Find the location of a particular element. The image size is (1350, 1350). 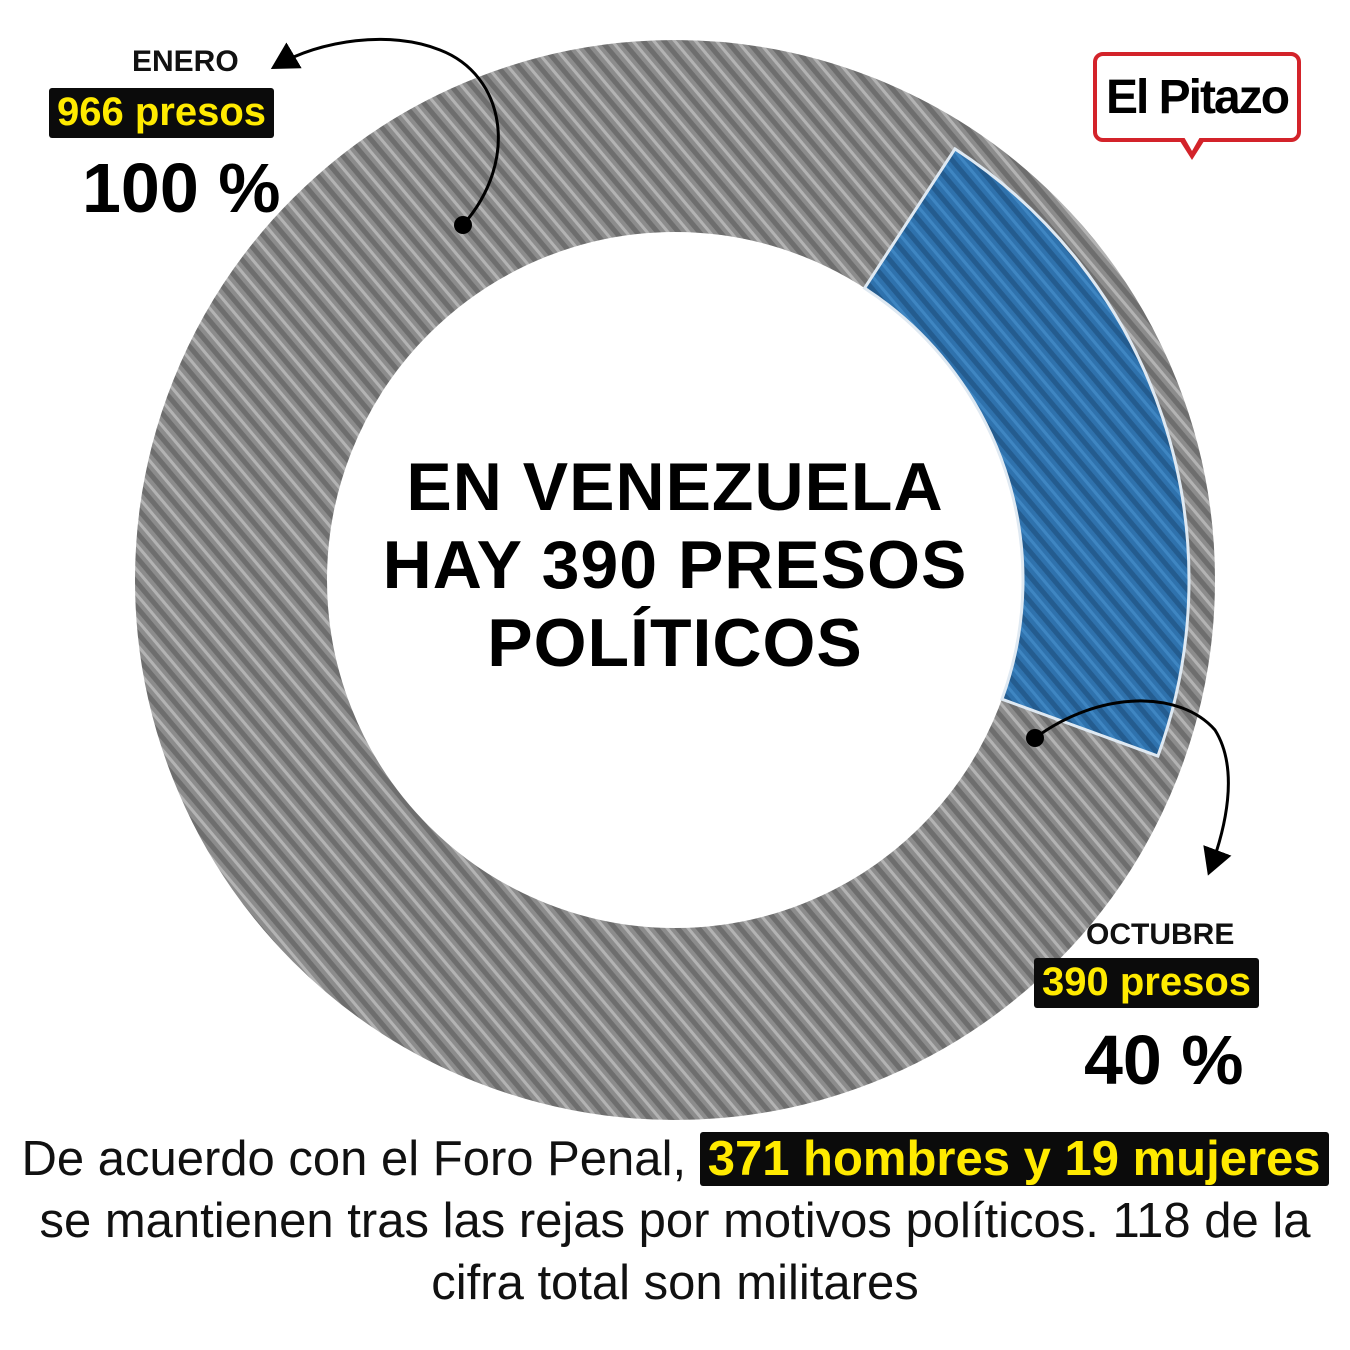

enero-count-badge: 966 presos is located at coordinates (162, 113).